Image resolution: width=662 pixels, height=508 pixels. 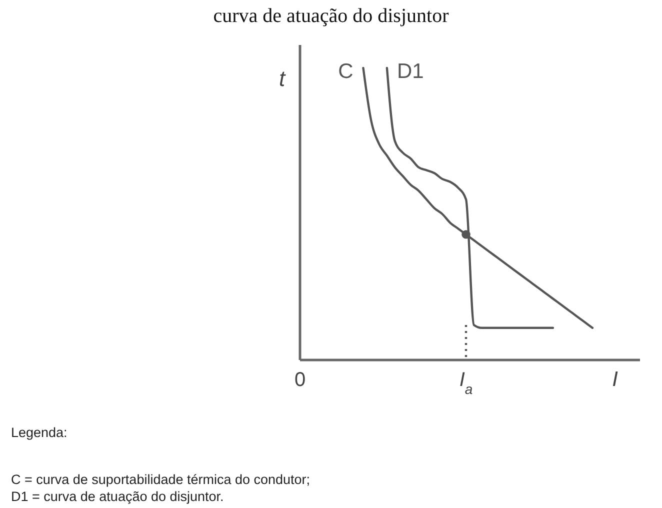 I want to click on text: Legenda:, so click(x=39, y=432).